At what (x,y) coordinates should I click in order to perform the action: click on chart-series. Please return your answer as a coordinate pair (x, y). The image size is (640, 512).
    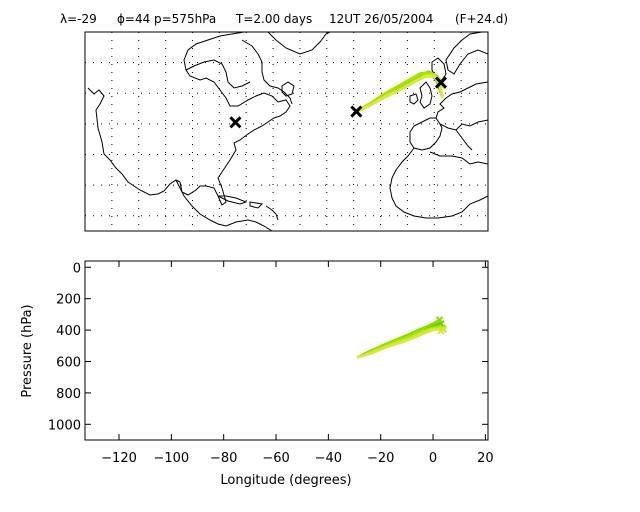
    Looking at the image, I should click on (402, 337).